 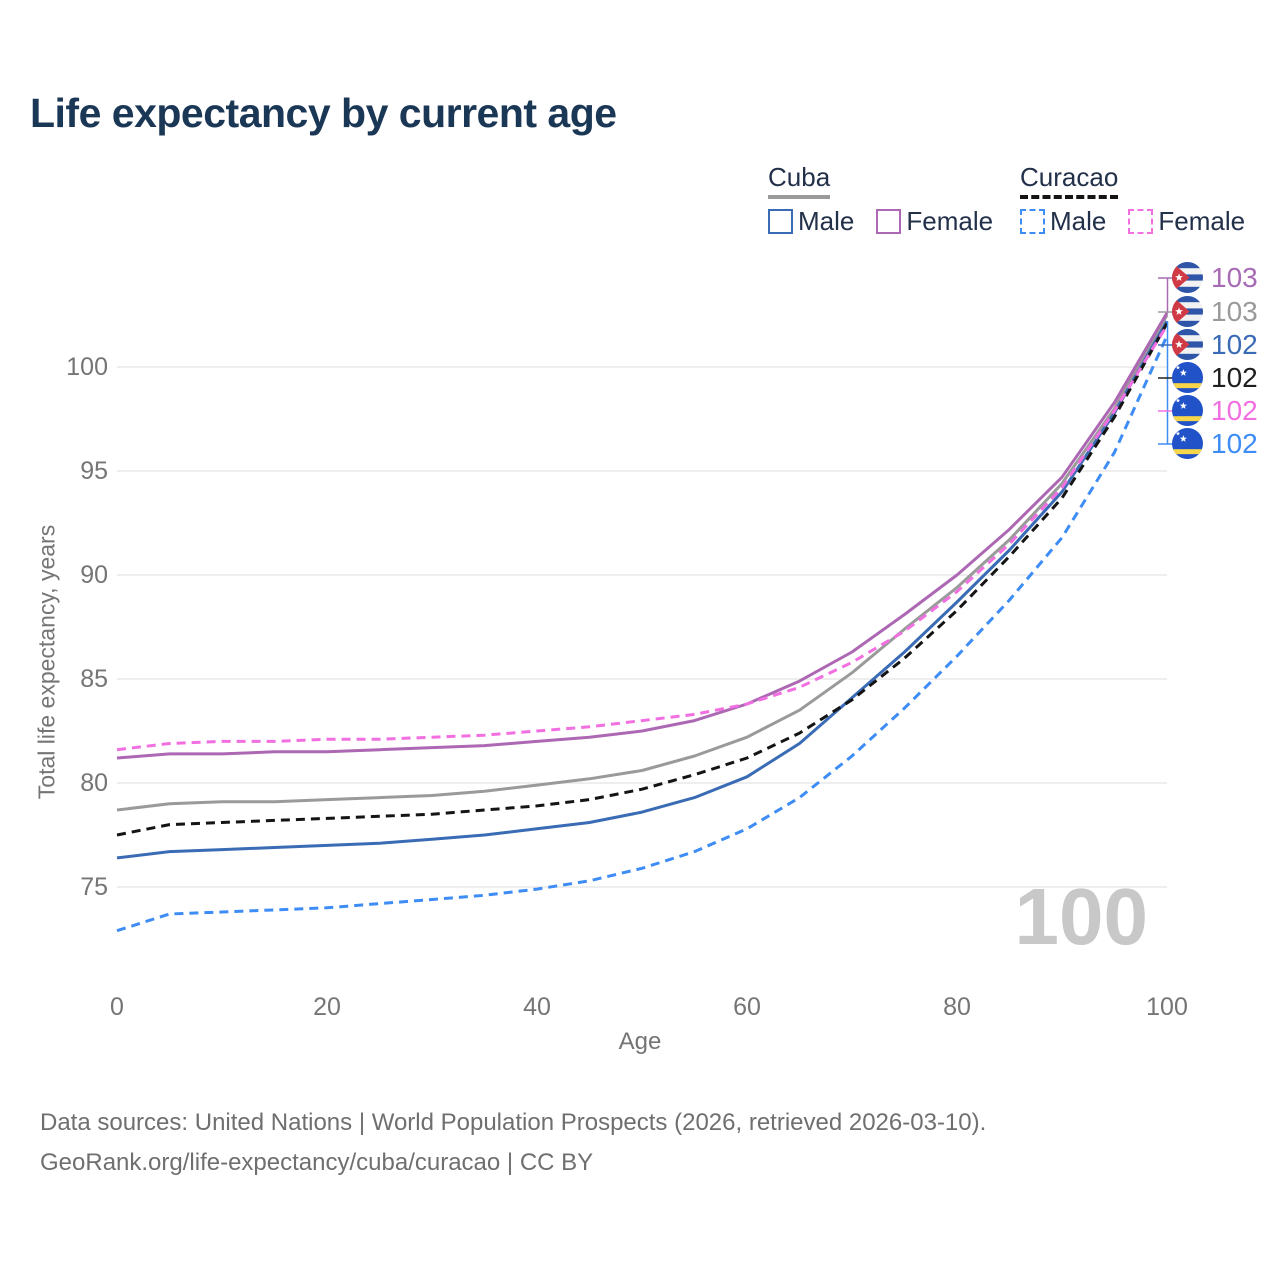 I want to click on legend-group-curacao: Curacao Male Female, so click(x=1132, y=199).